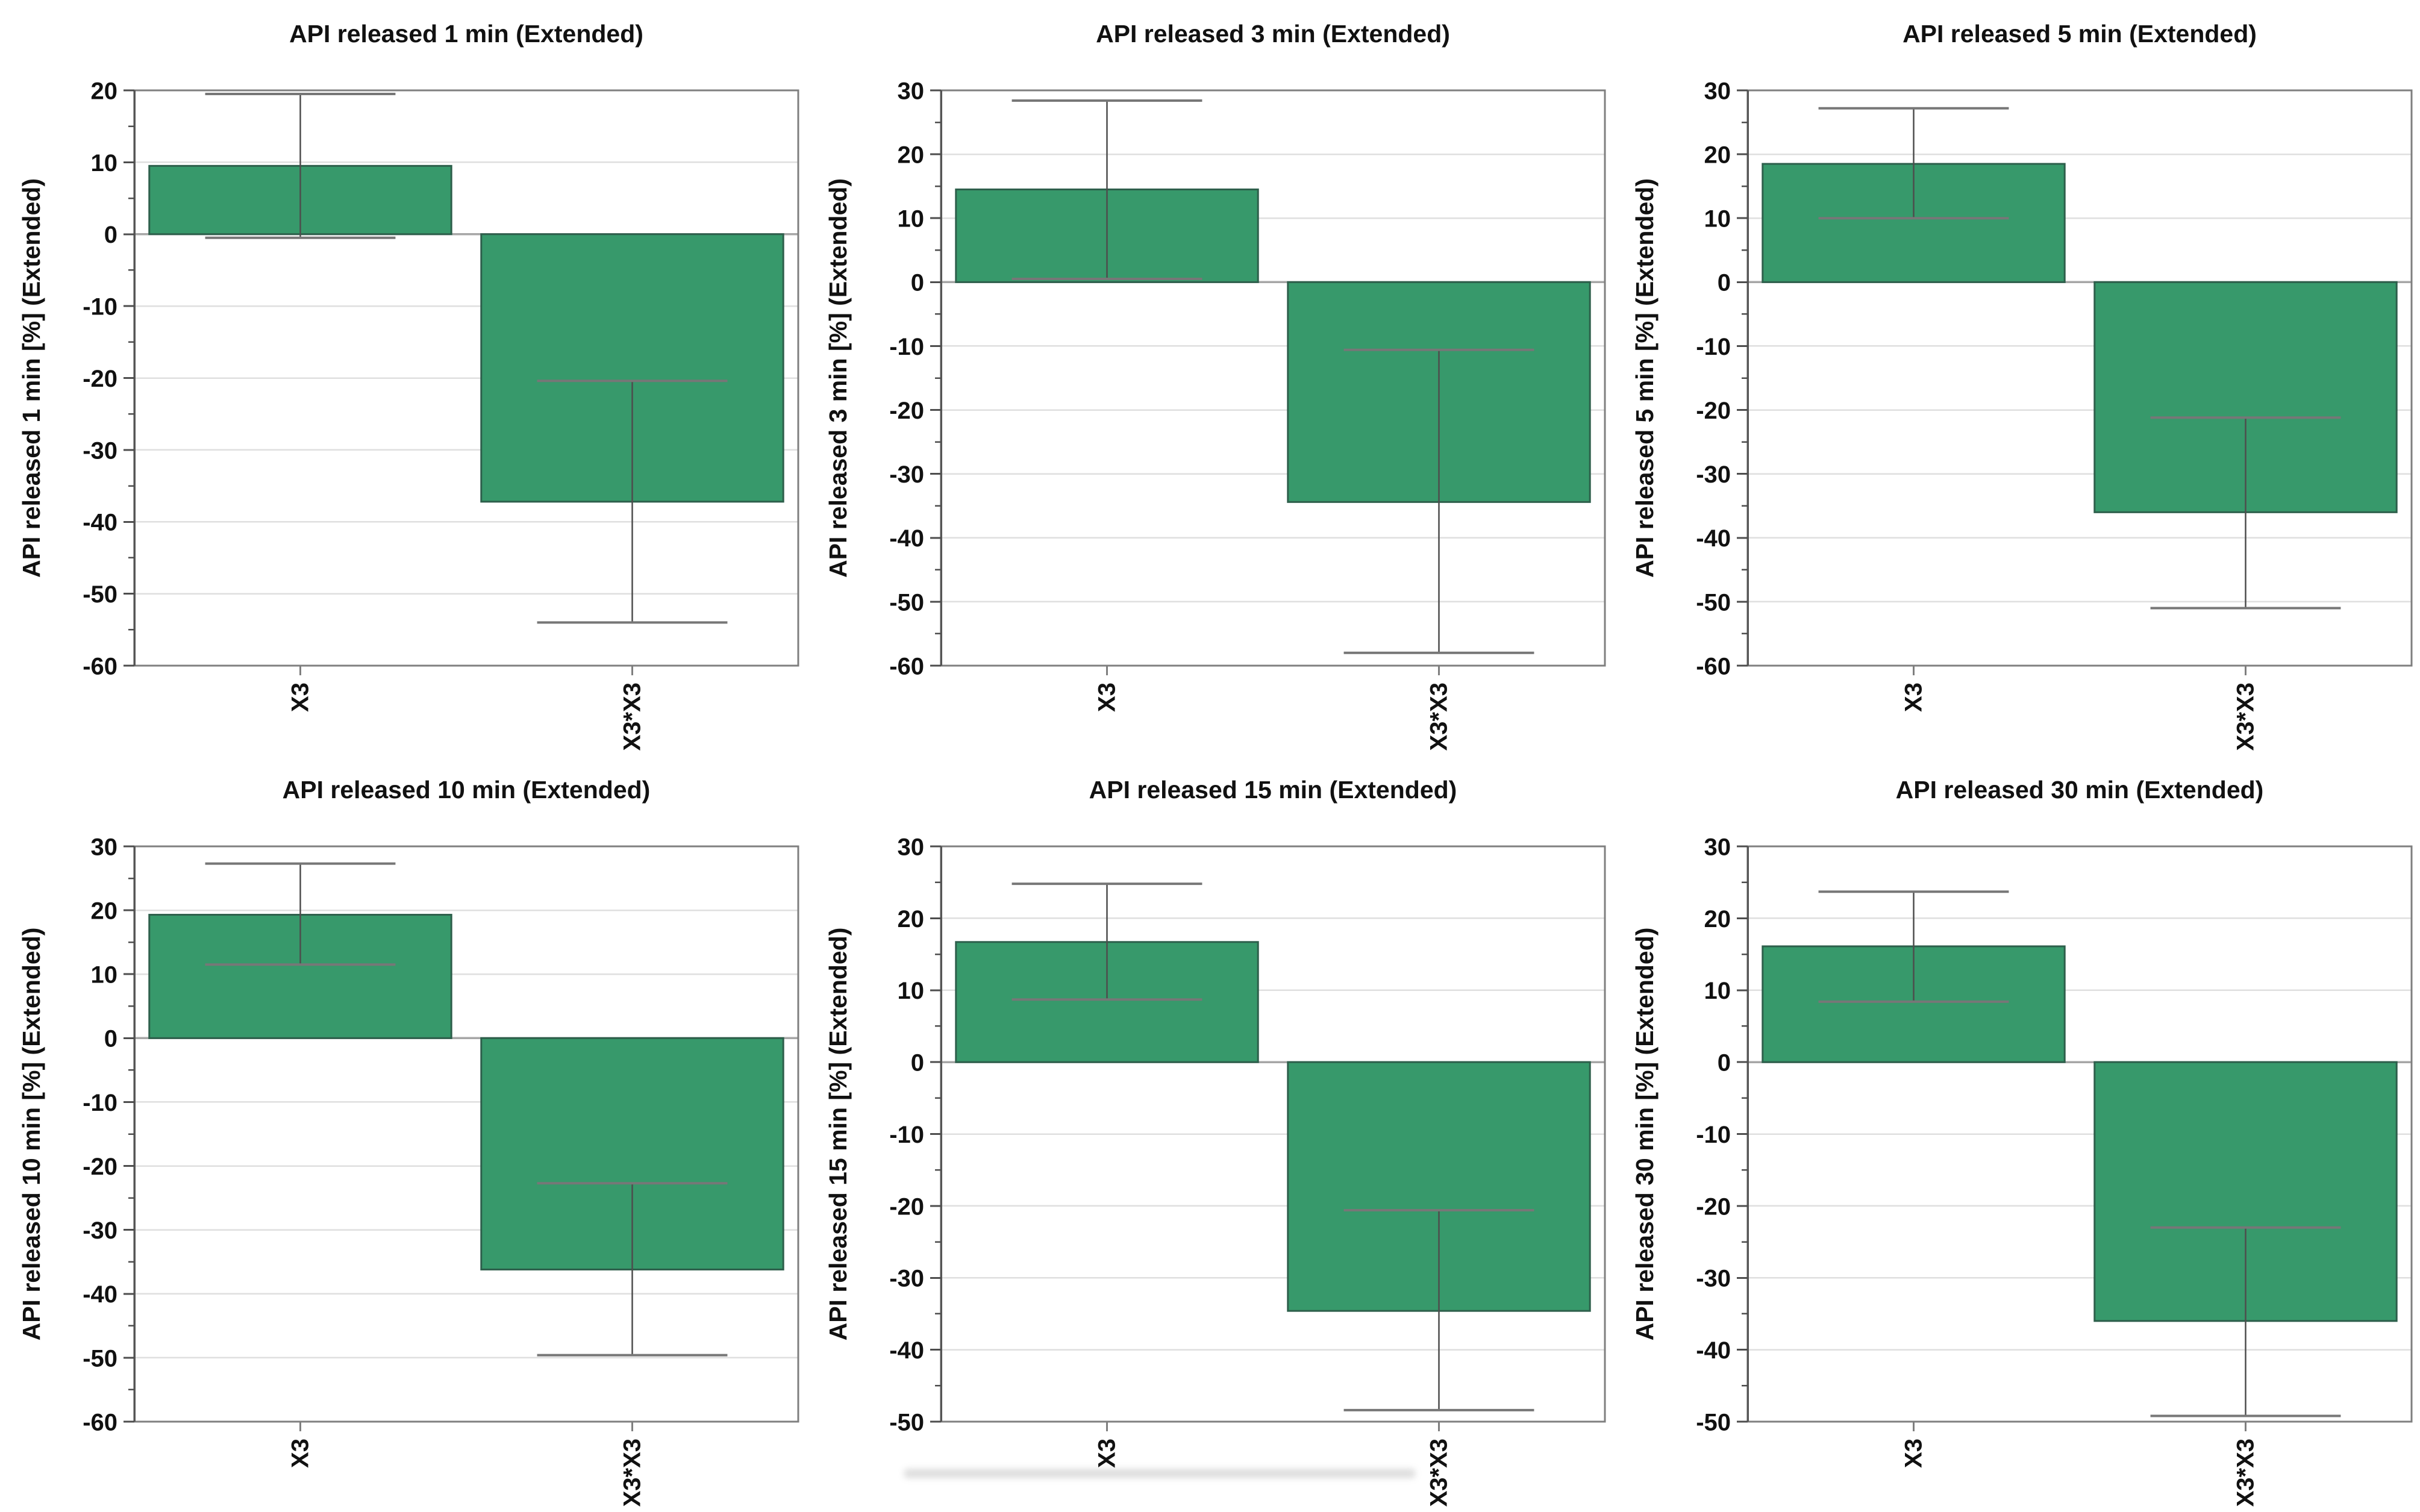 The image size is (2420, 1512). I want to click on chart-title: API released 1 min (Extended), so click(466, 34).